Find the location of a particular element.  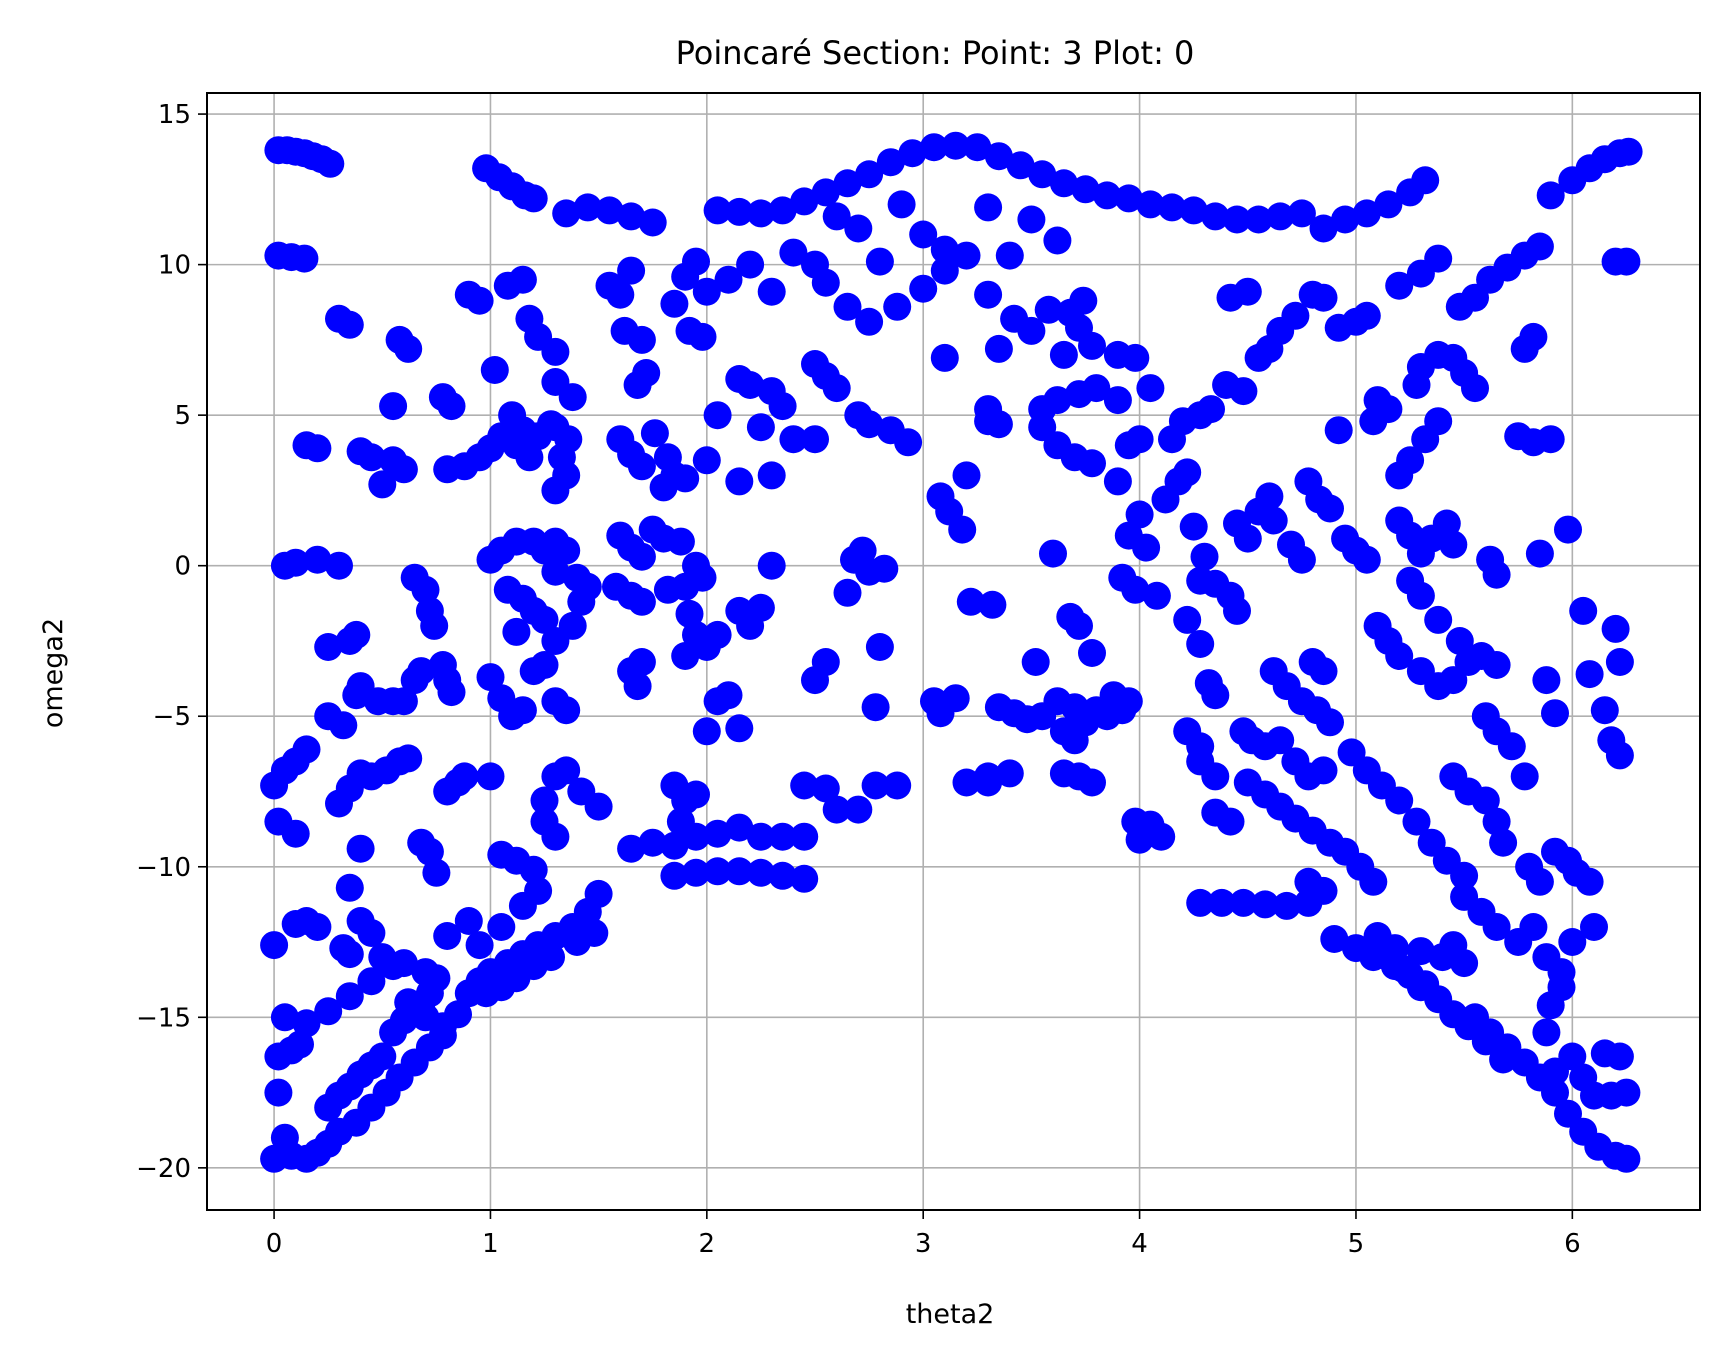

chart-title: Poincaré Section: Point: 3 Plot: 0 is located at coordinates (935, 53).